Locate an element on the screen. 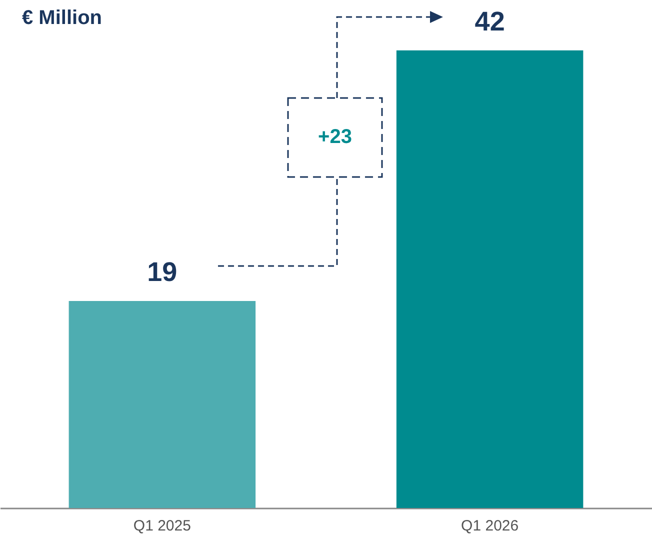 This screenshot has height=542, width=652. data-label: 19 is located at coordinates (162, 271).